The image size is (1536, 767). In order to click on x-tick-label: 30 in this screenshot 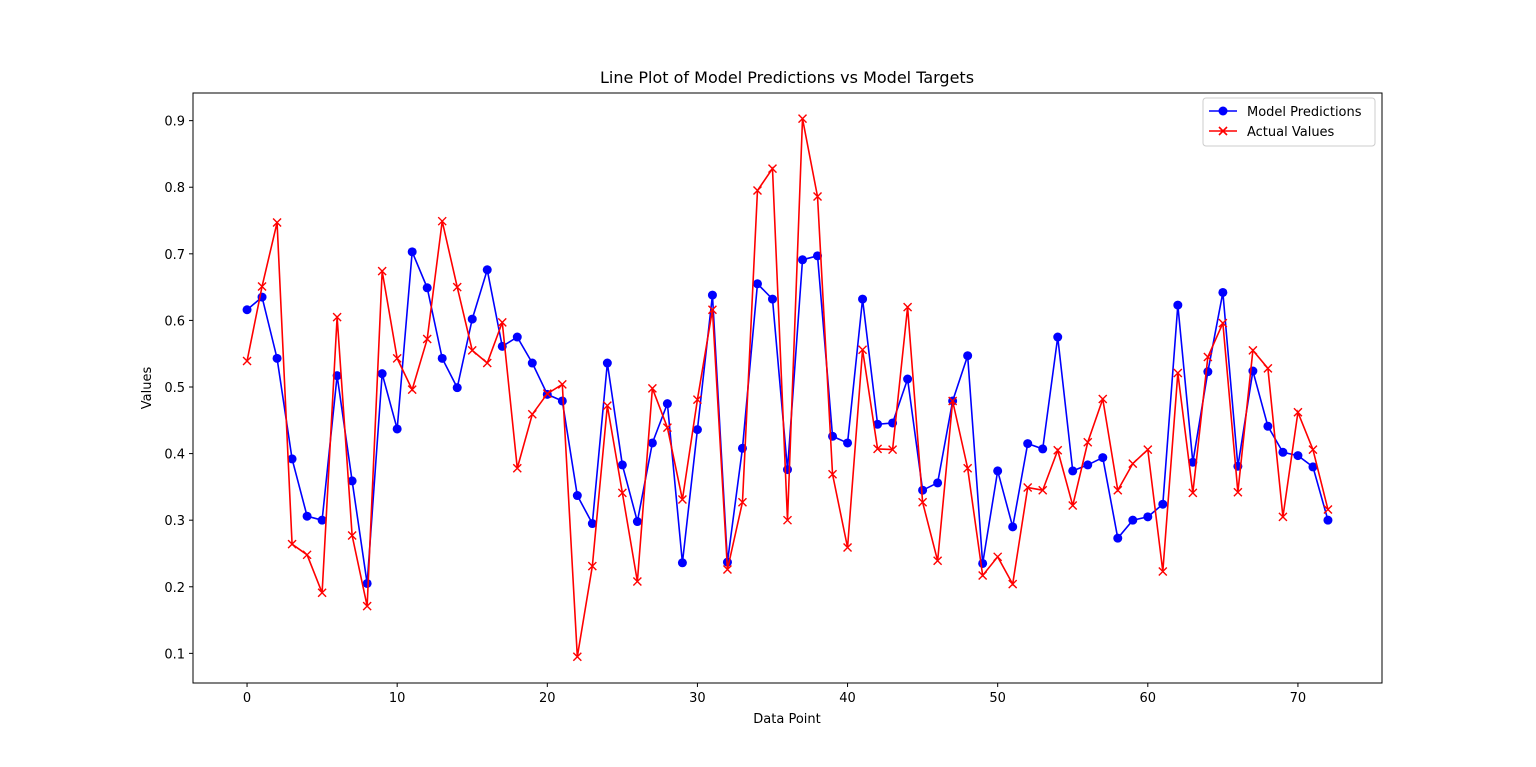, I will do `click(697, 698)`.